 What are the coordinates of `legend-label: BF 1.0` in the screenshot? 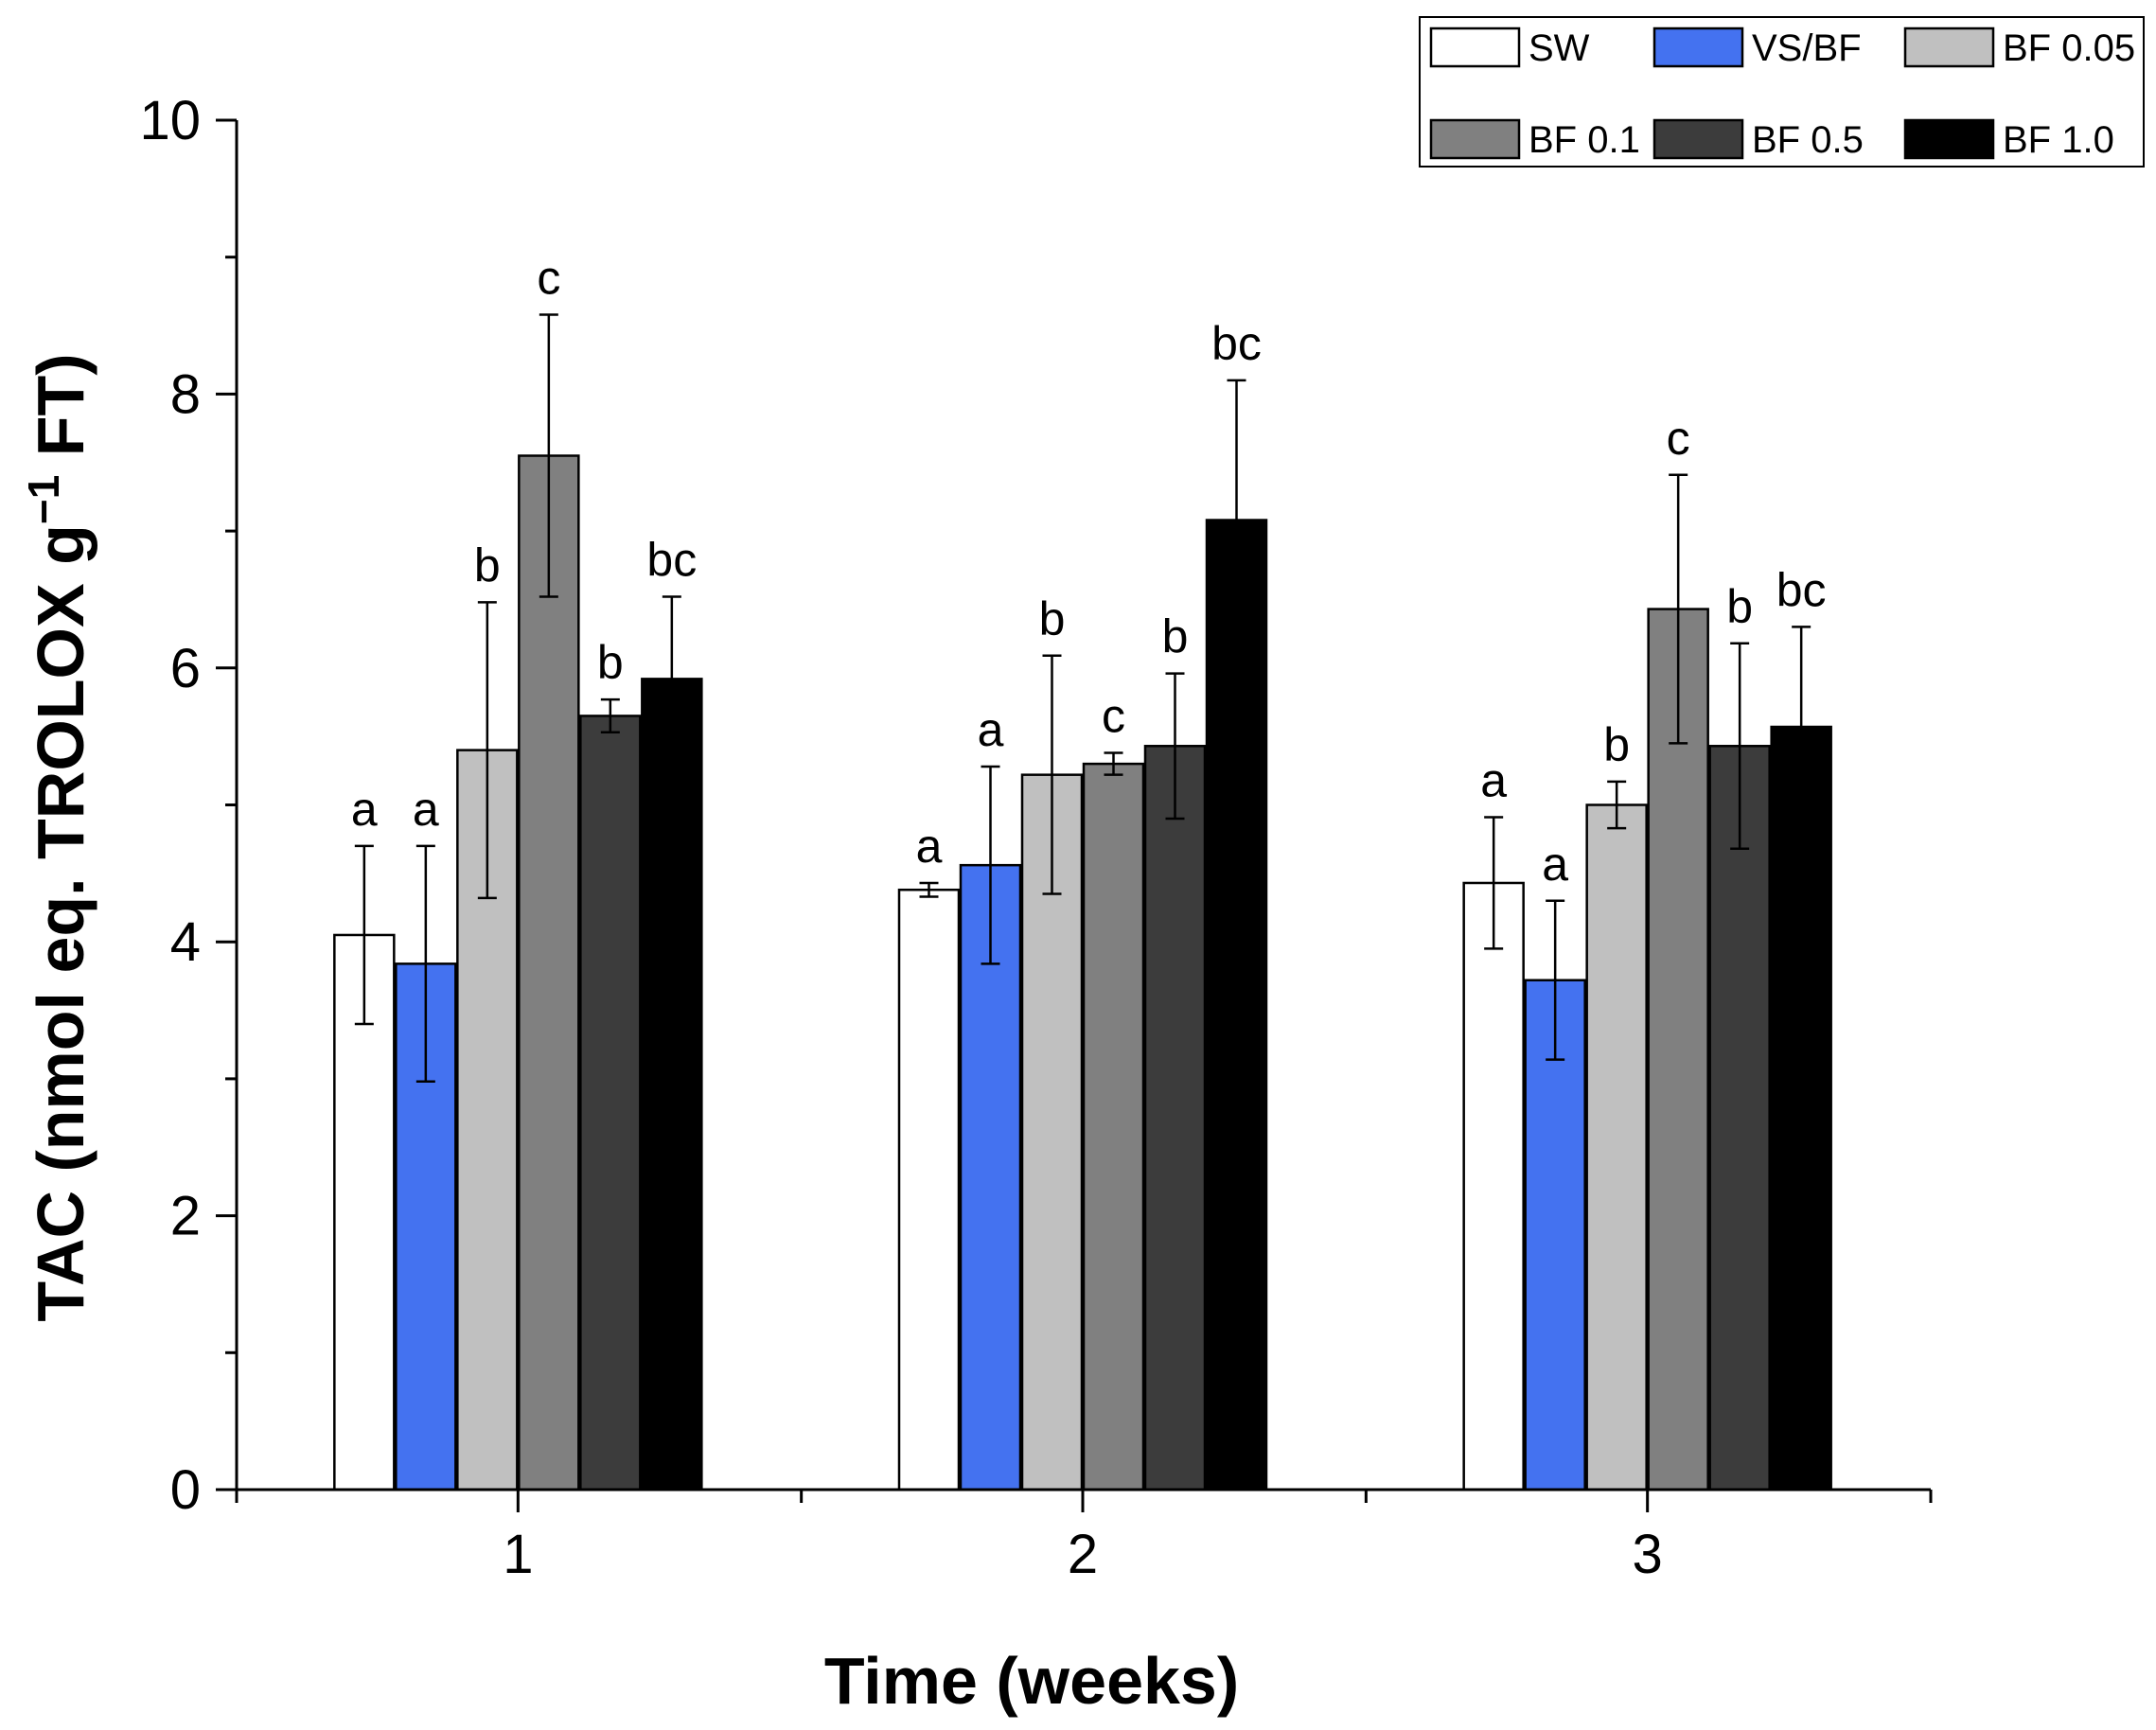 It's located at (2058, 140).